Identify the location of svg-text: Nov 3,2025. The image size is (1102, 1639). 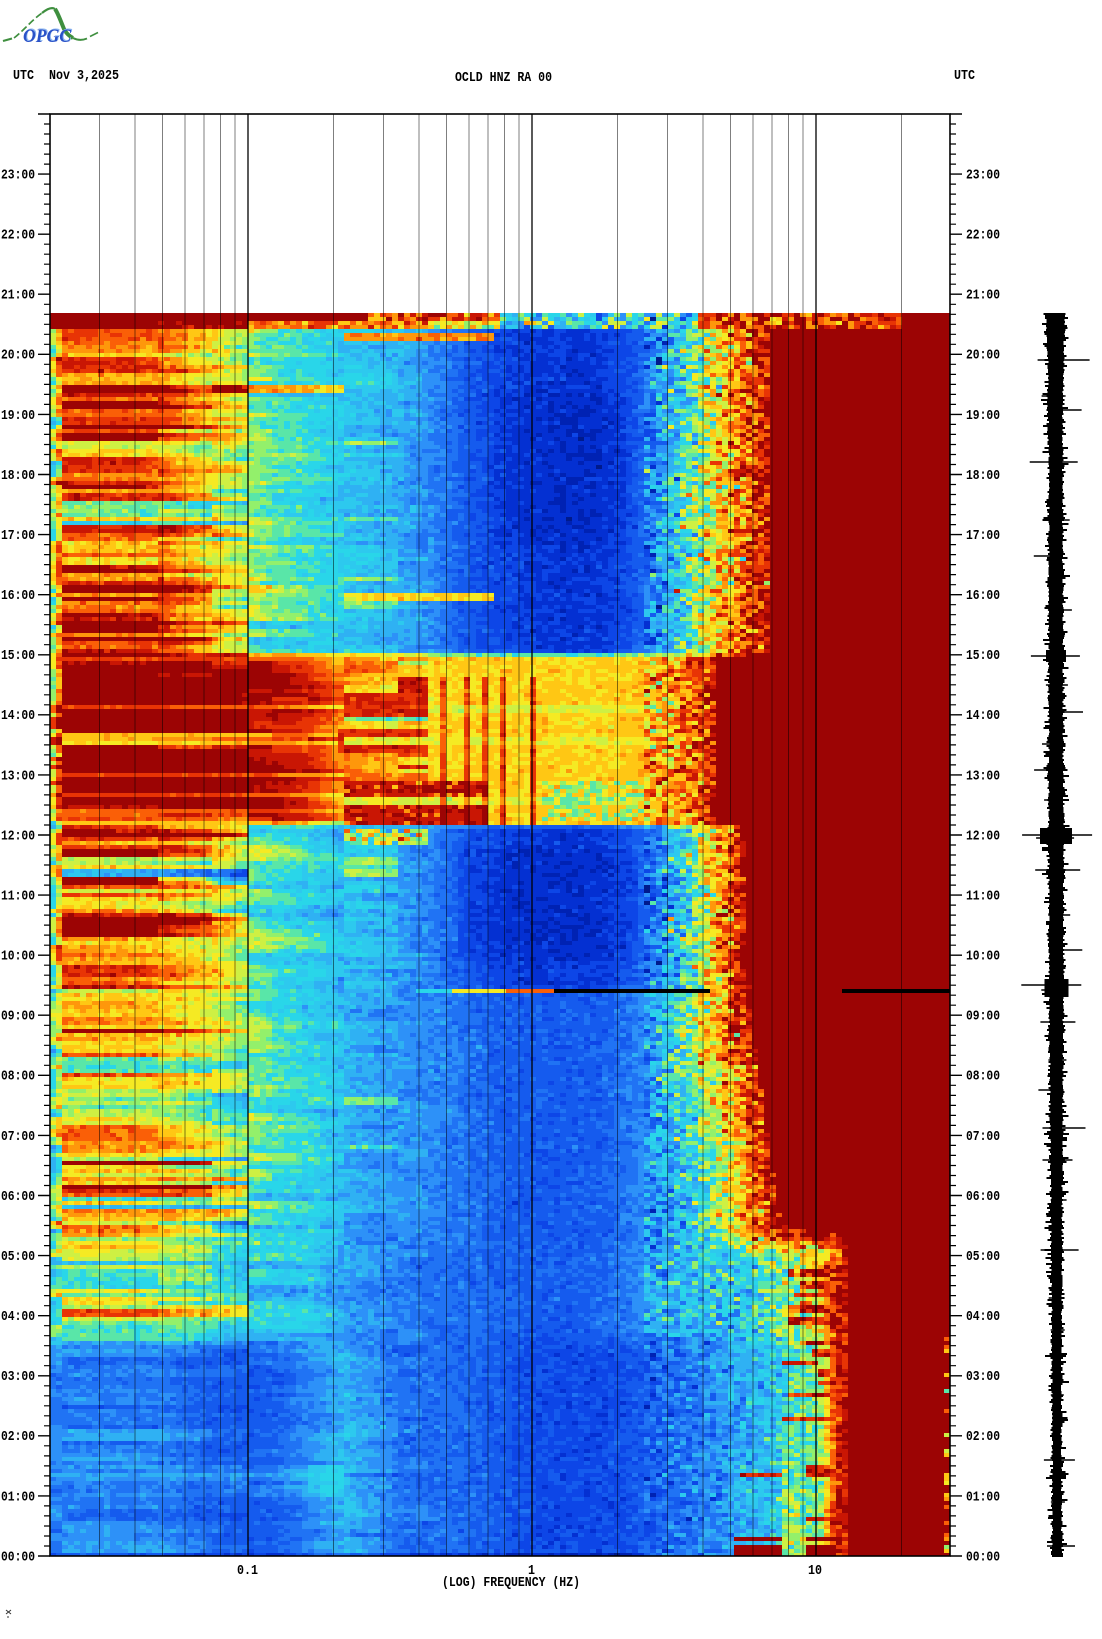
(84, 76).